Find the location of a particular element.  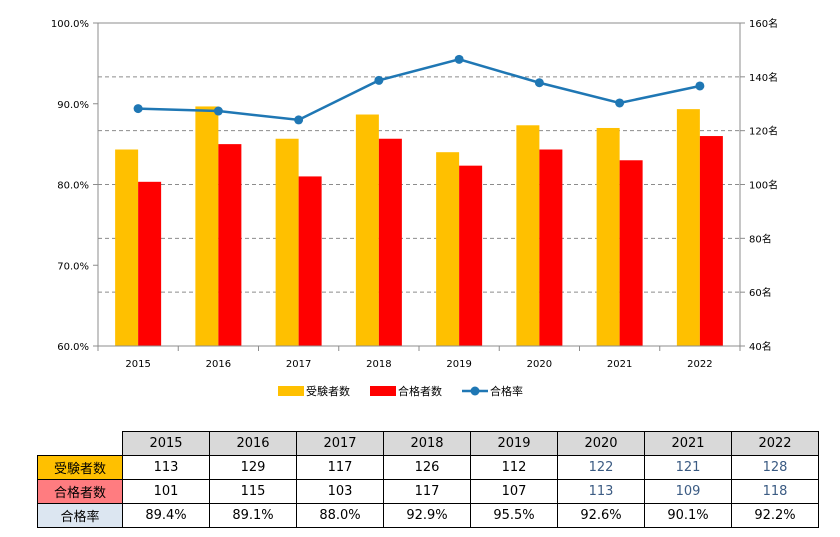

rate-line-path is located at coordinates (419, 90).